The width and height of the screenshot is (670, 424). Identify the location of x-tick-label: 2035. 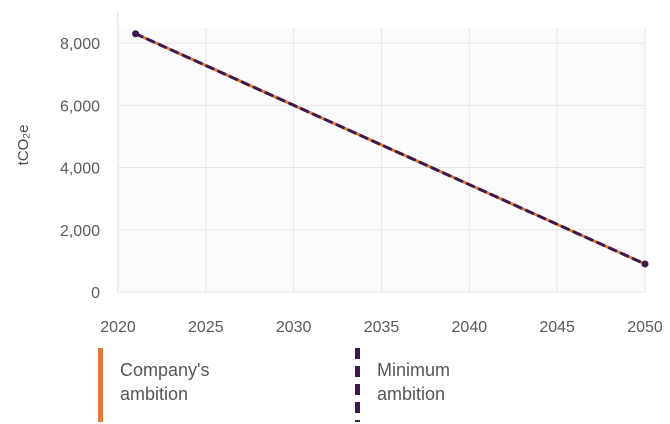
(382, 327).